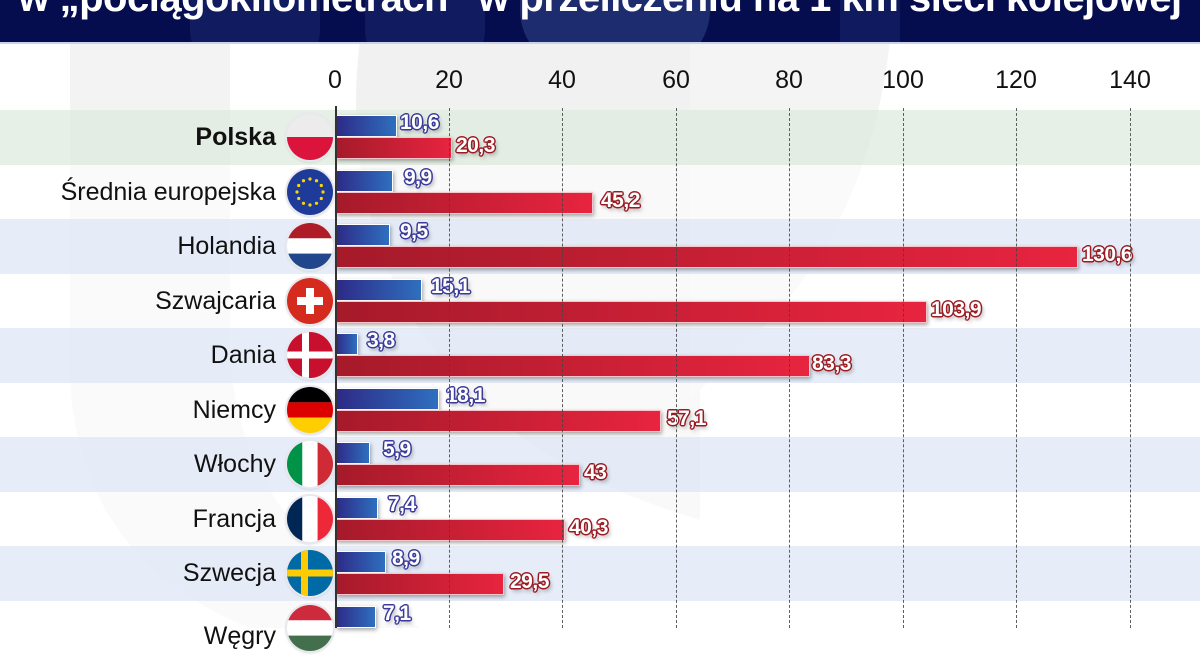  I want to click on poland-flag-icon, so click(310, 137).